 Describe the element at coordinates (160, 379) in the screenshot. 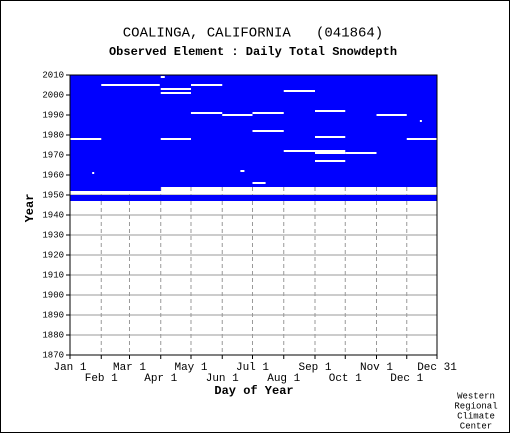

I see `x-tick-label: Apr 1` at that location.